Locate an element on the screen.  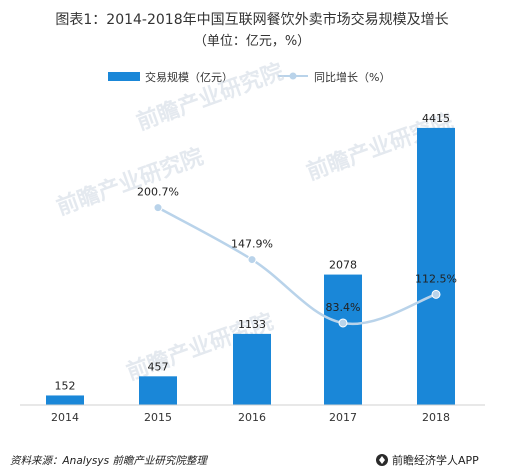
x-tick-label: 2014 is located at coordinates (65, 417).